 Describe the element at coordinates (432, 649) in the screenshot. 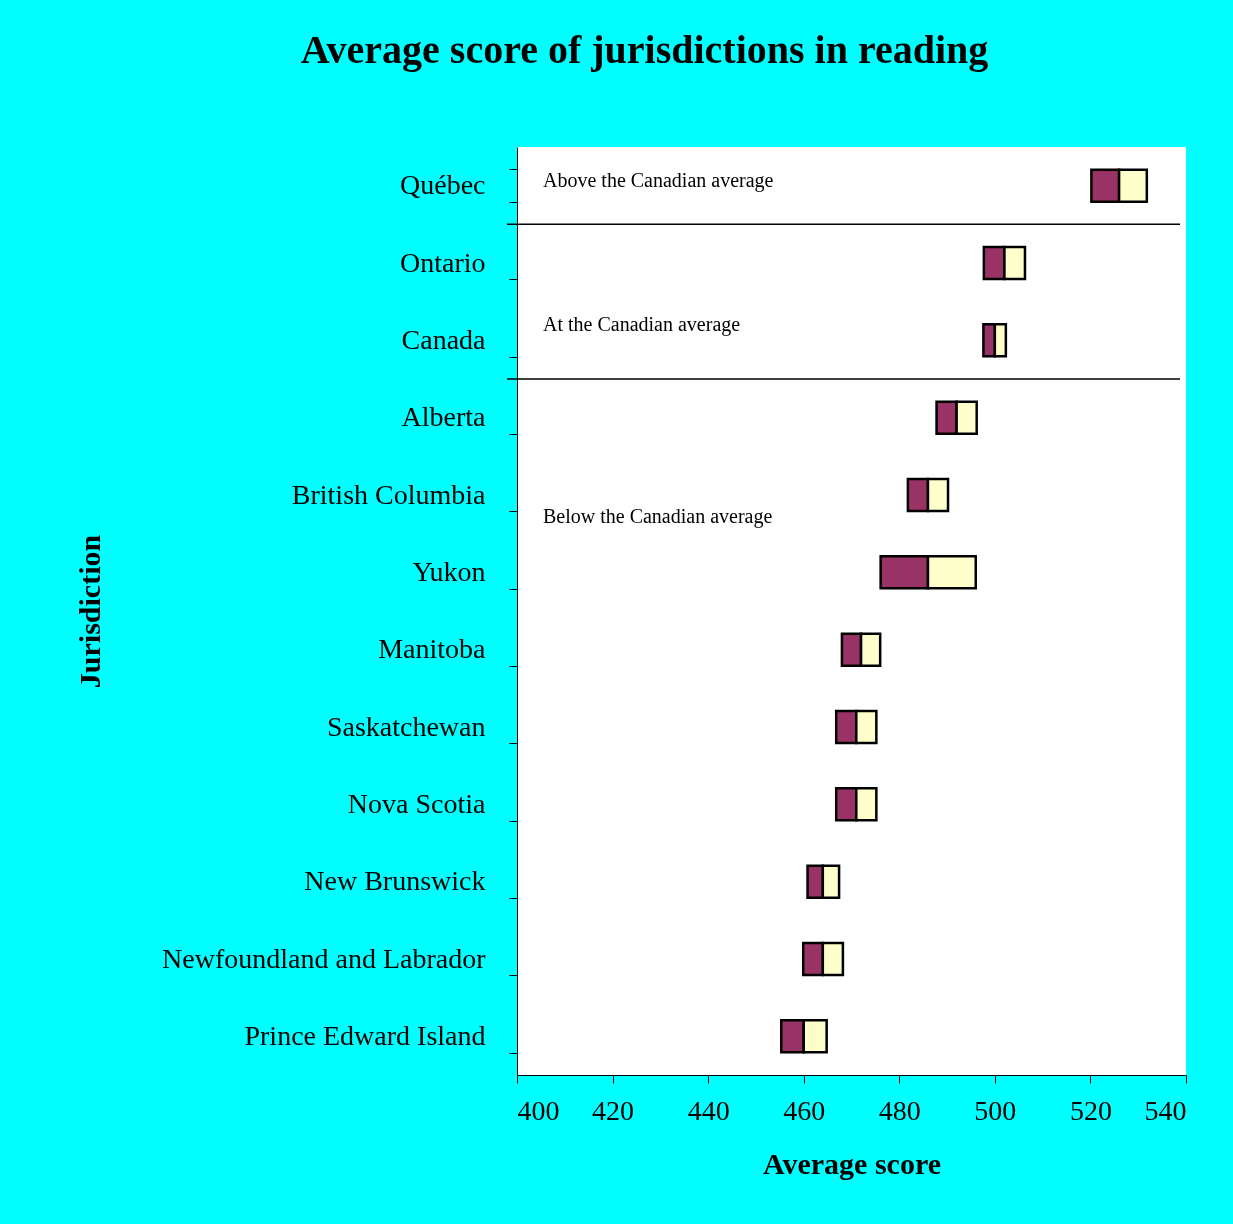

I see `y-tick-label: Manitoba` at that location.